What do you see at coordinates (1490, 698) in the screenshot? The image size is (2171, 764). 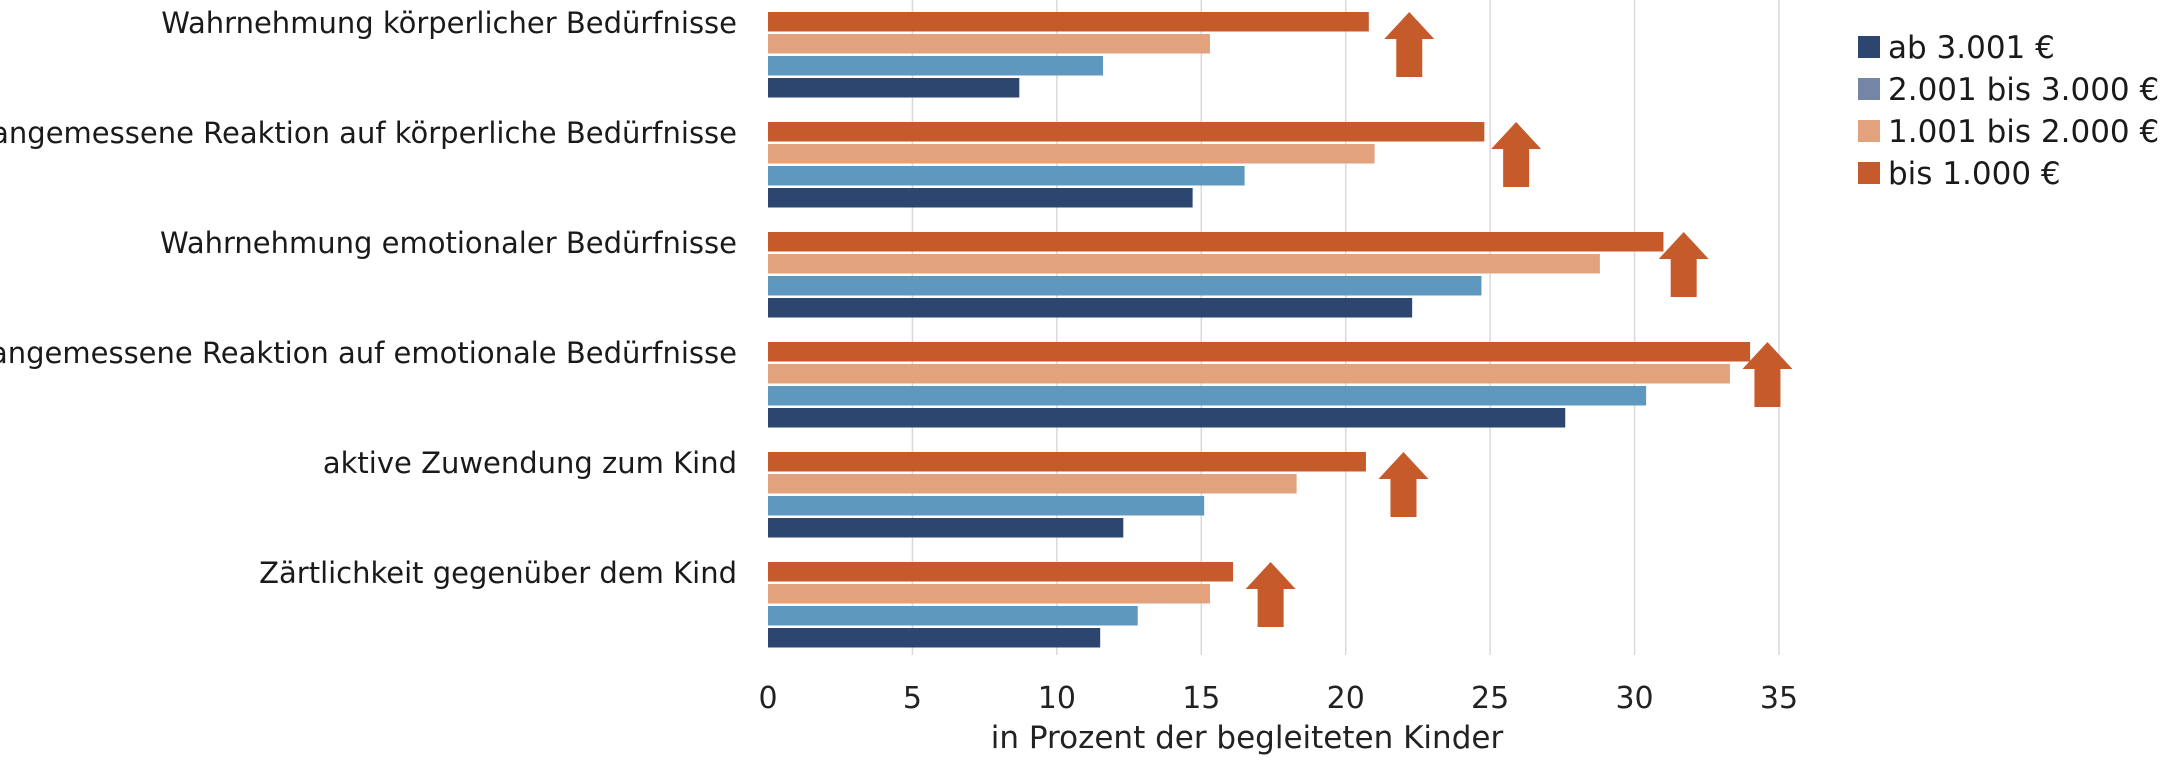 I see `x-tick-label-25: 25` at bounding box center [1490, 698].